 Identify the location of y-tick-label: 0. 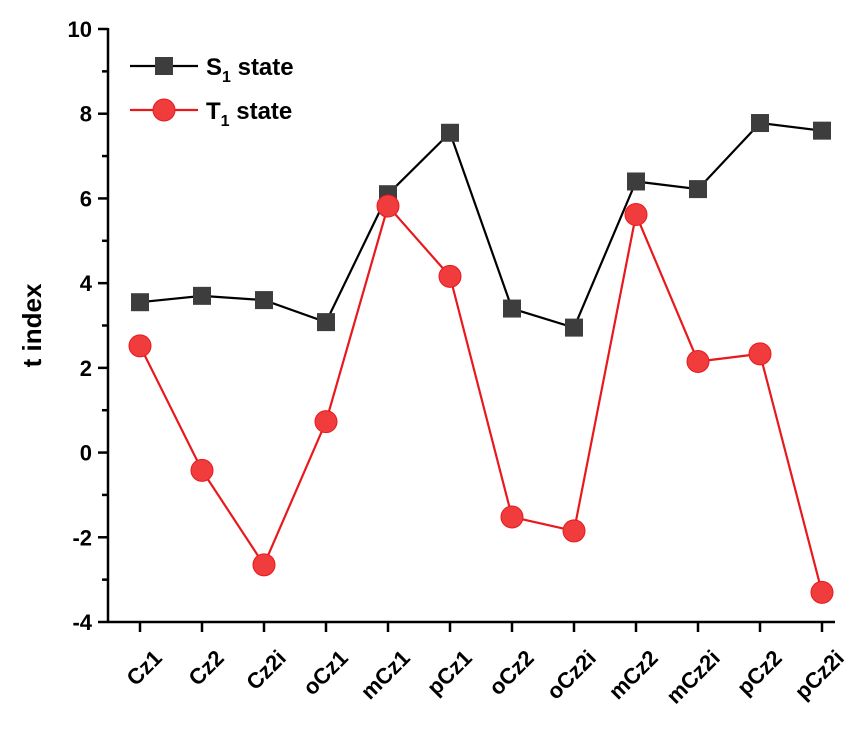
(86, 453).